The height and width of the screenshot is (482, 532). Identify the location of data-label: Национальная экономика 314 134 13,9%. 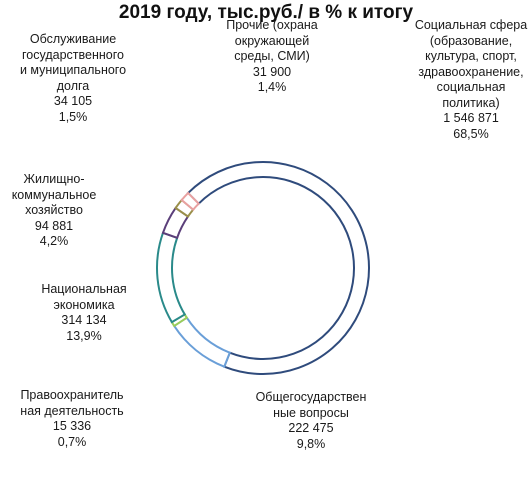
(84, 313).